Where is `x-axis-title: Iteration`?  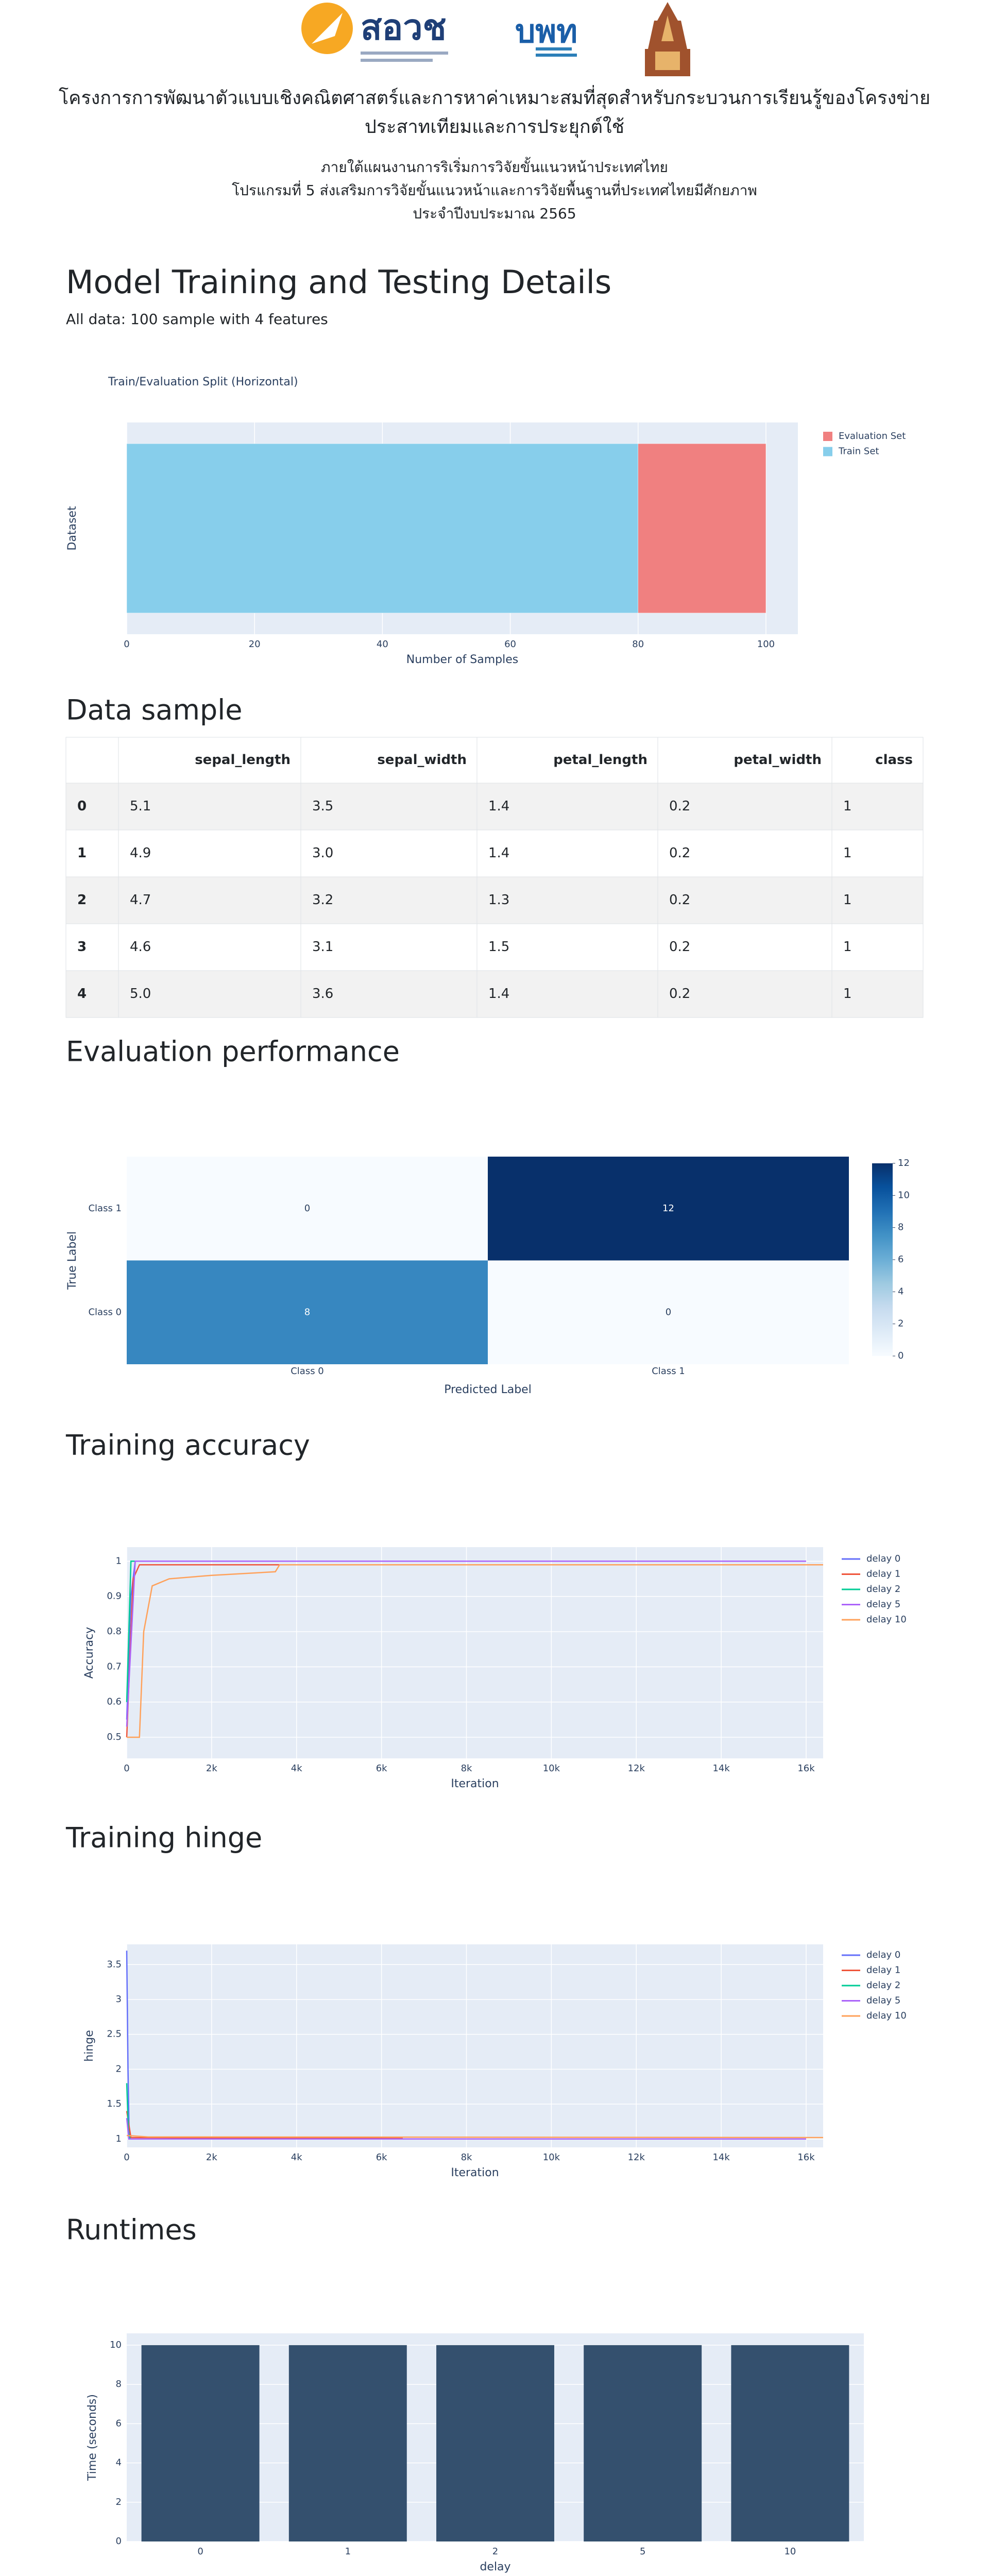
x-axis-title: Iteration is located at coordinates (475, 1783).